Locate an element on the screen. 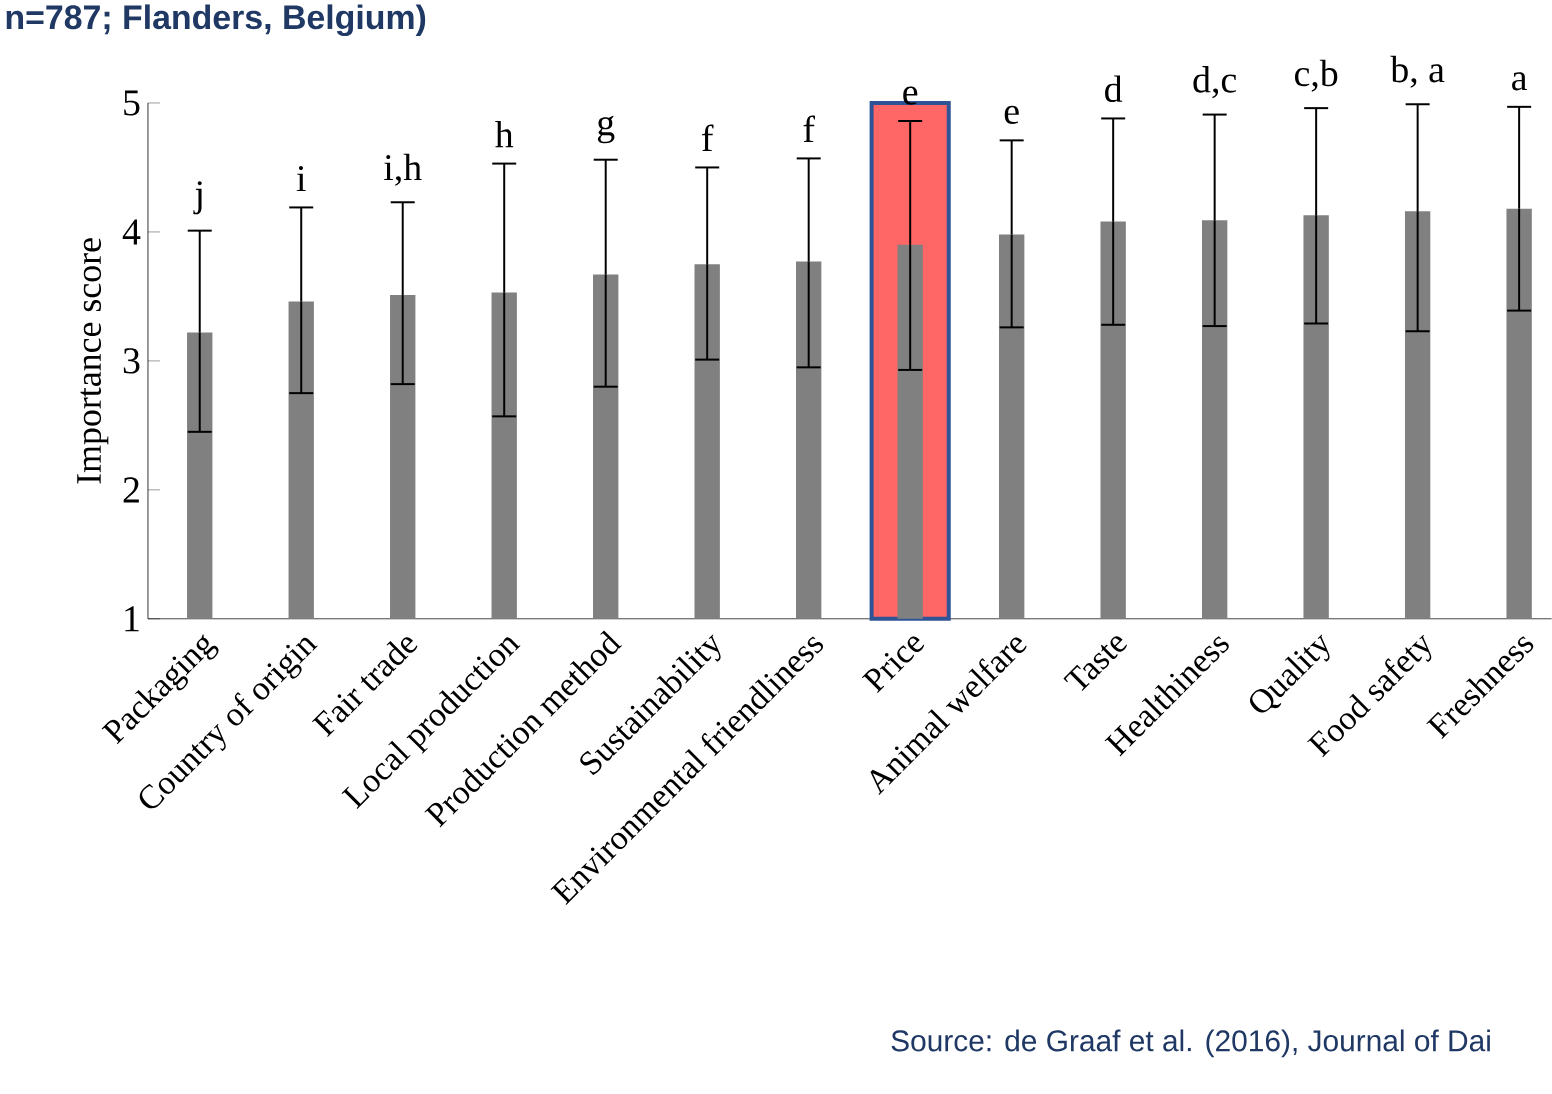  y-axis-title: Importance score is located at coordinates (93, 361).